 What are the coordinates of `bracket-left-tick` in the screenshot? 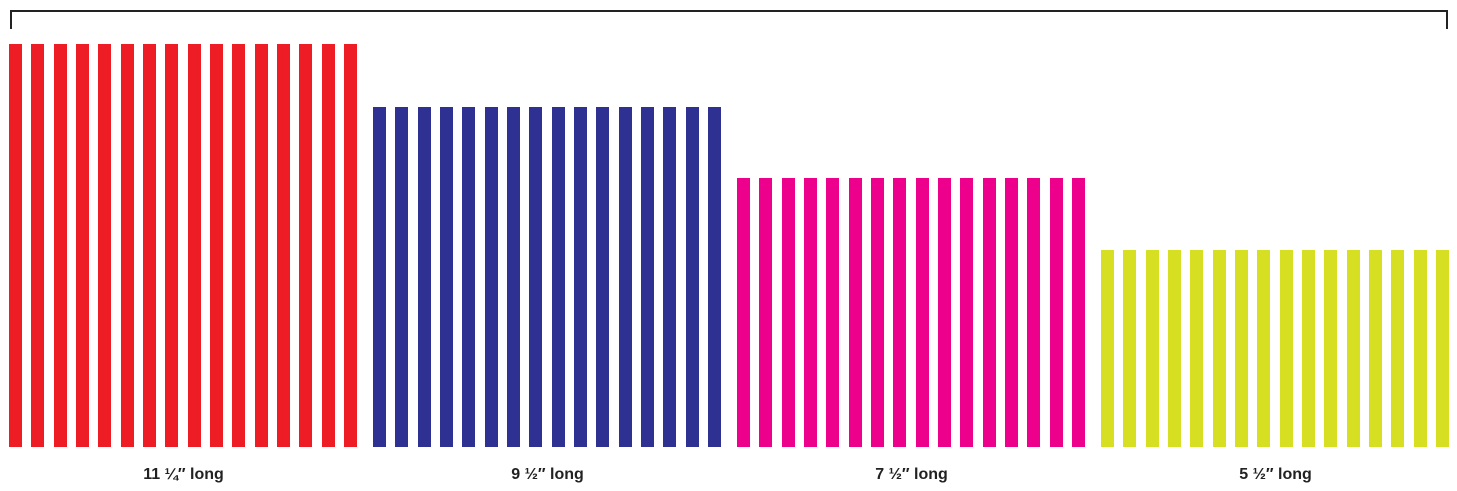 It's located at (11, 19).